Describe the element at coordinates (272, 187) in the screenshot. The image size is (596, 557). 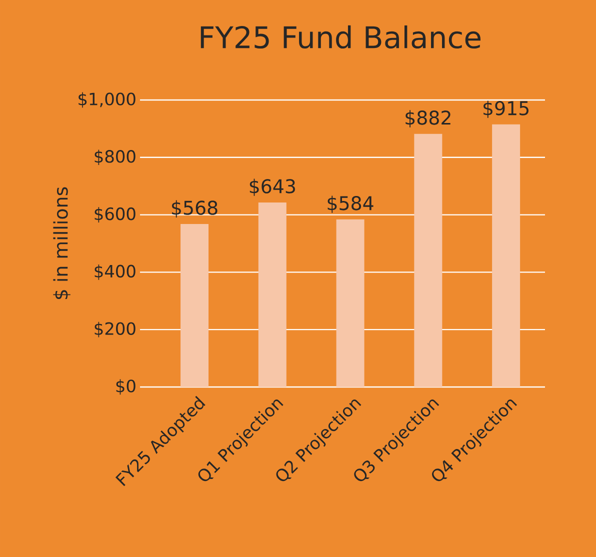
I see `data-label: $643` at that location.